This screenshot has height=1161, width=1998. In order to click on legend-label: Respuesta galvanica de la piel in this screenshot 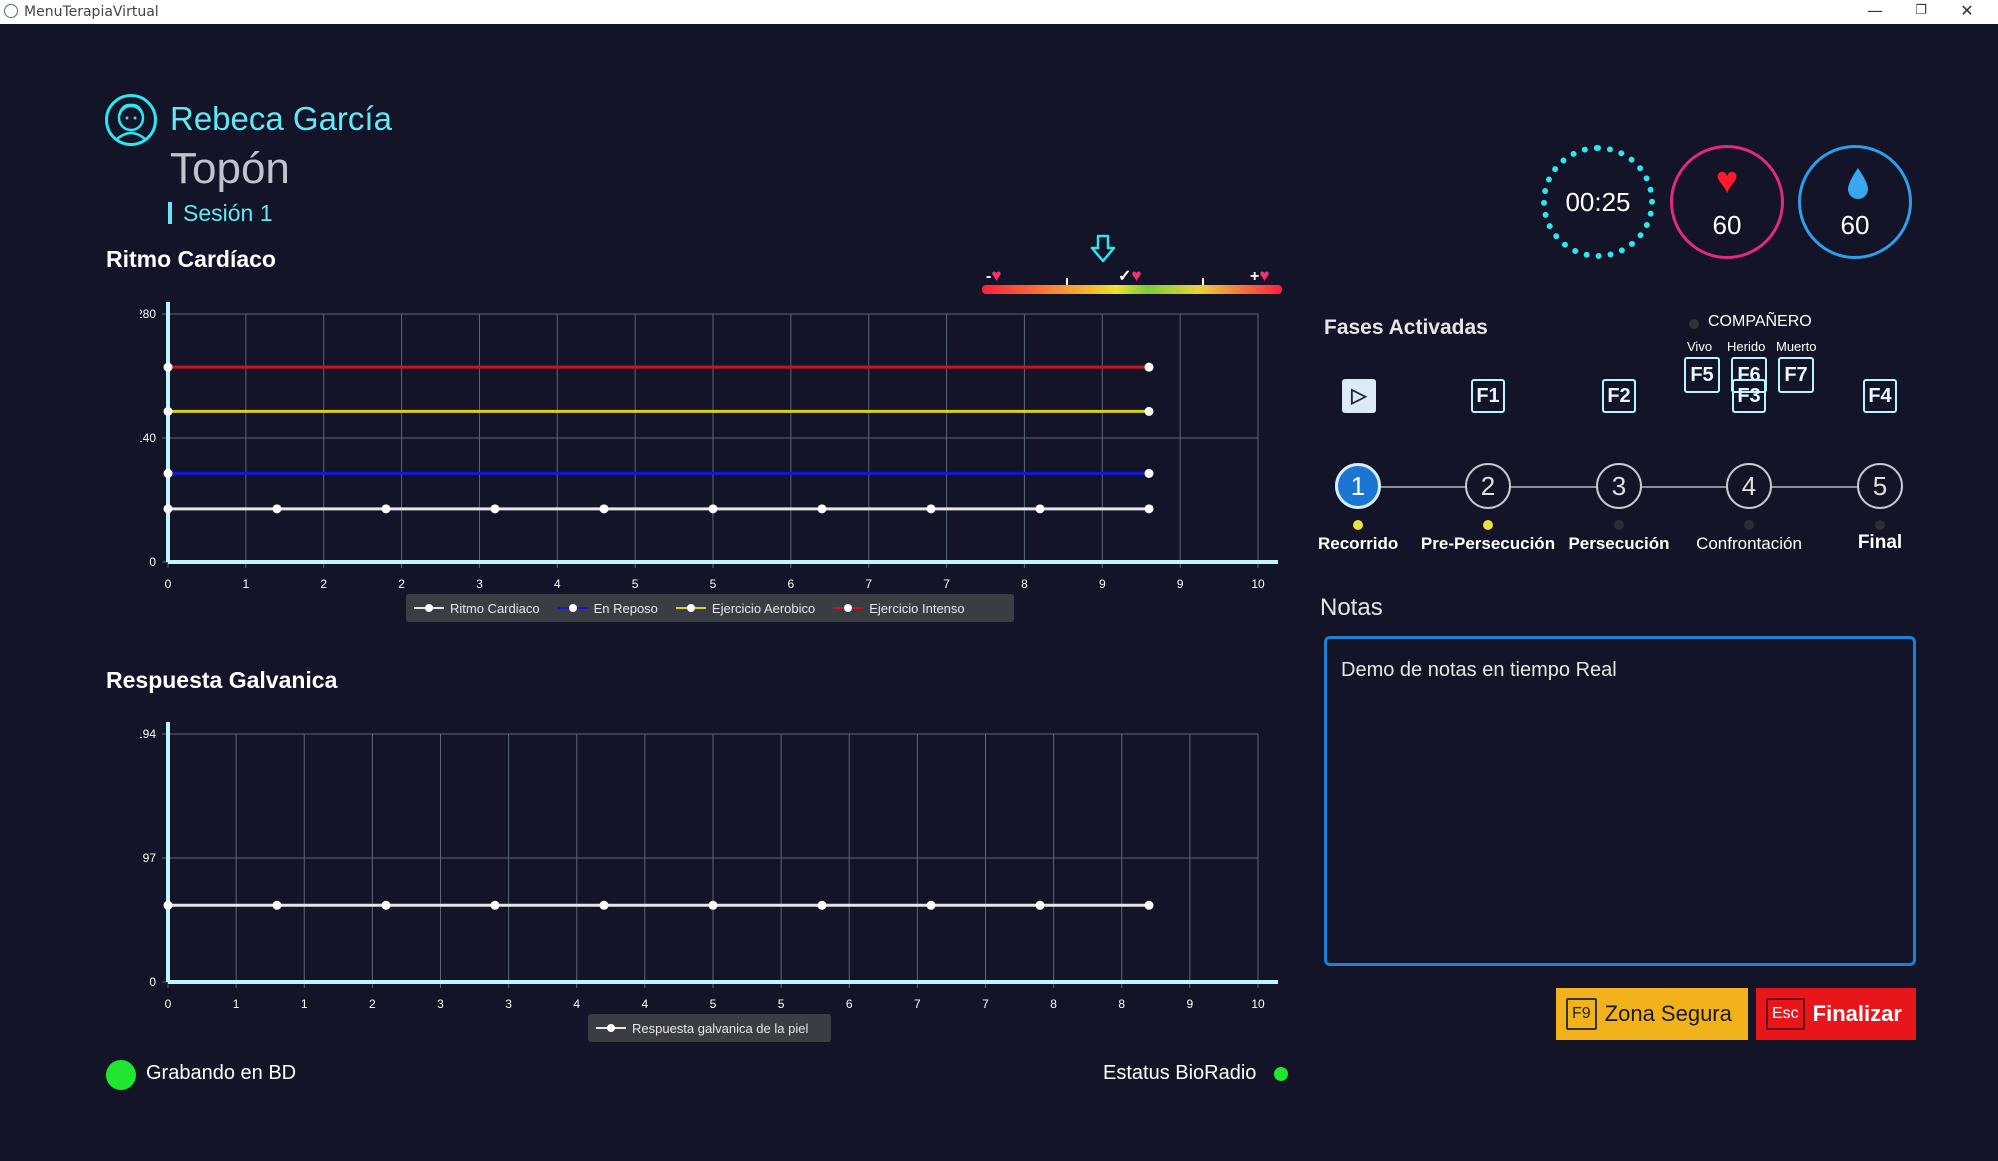, I will do `click(720, 1028)`.